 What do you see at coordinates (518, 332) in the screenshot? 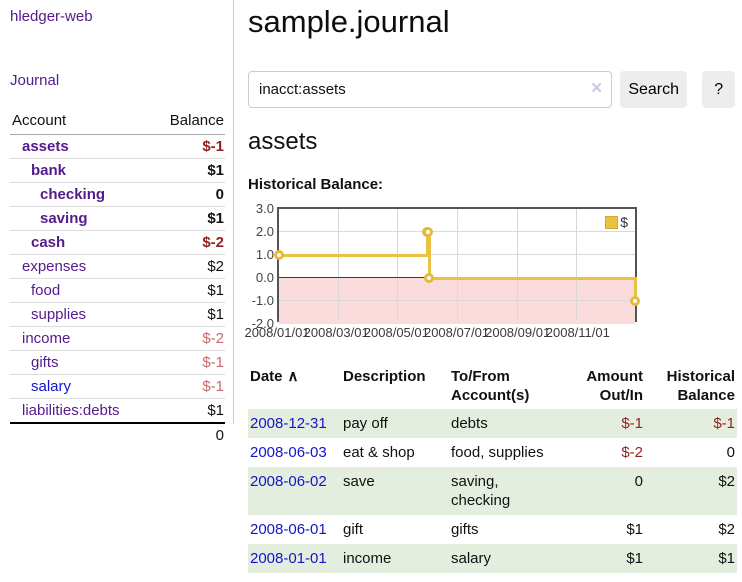
I see `x-tick-label: 2008/09/01` at bounding box center [518, 332].